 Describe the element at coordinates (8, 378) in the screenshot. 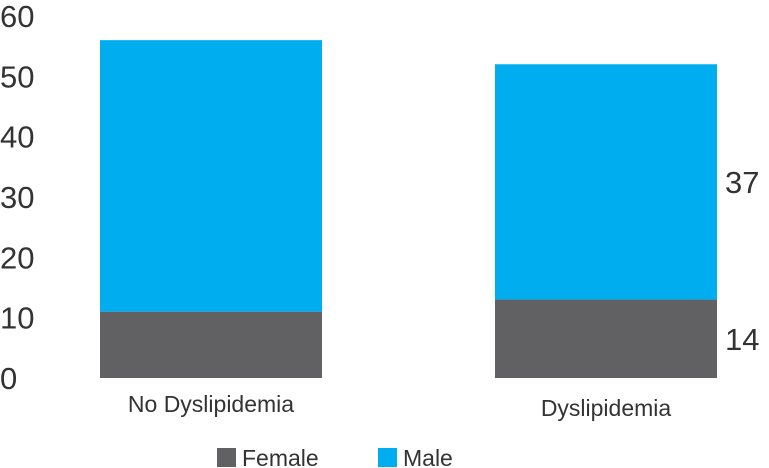

I see `y-tick-label: 0` at that location.